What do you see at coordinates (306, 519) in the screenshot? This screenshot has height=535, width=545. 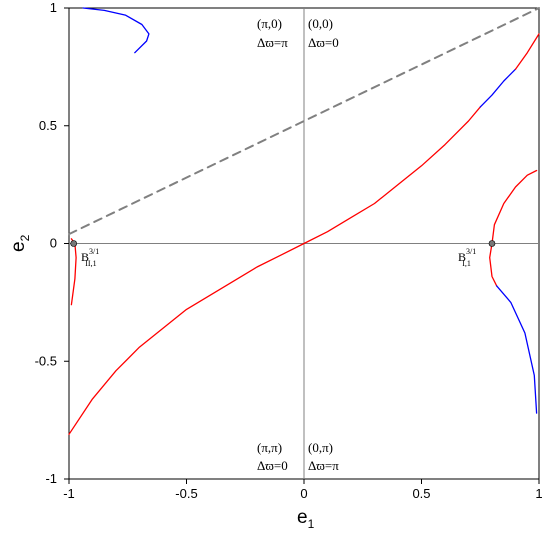 I see `x-axis-title: e1` at bounding box center [306, 519].